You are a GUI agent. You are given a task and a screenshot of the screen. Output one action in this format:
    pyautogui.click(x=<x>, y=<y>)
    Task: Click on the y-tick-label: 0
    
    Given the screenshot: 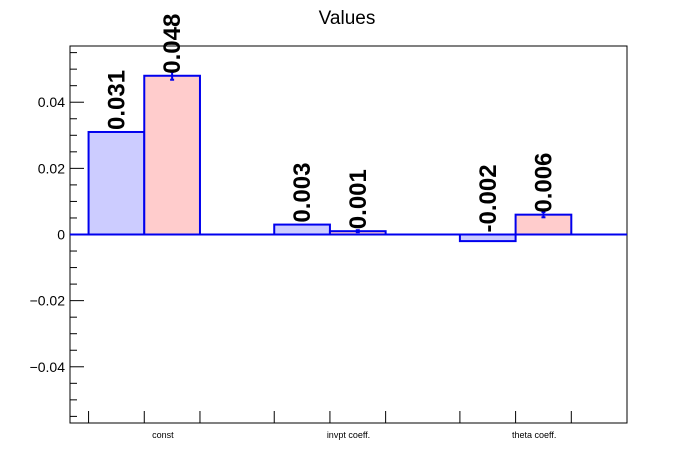 What is the action you would take?
    pyautogui.click(x=61, y=235)
    